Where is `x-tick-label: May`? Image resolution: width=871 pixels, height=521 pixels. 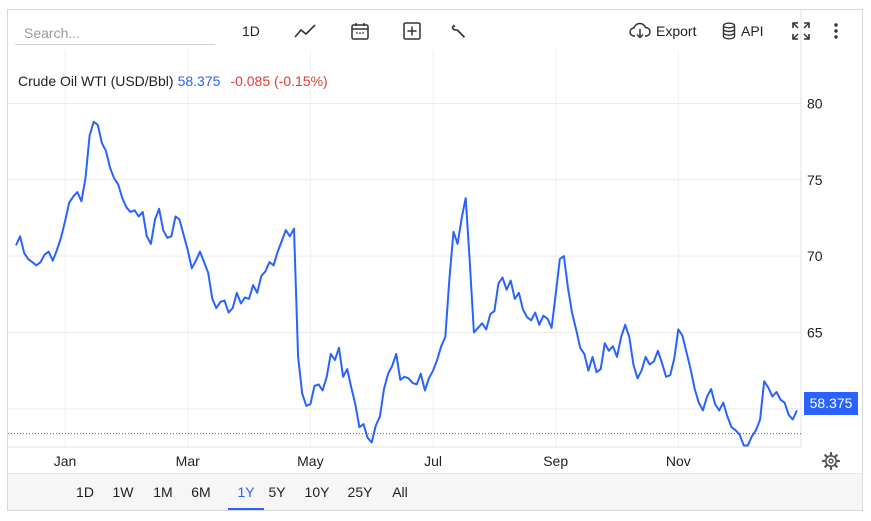 x-tick-label: May is located at coordinates (310, 461).